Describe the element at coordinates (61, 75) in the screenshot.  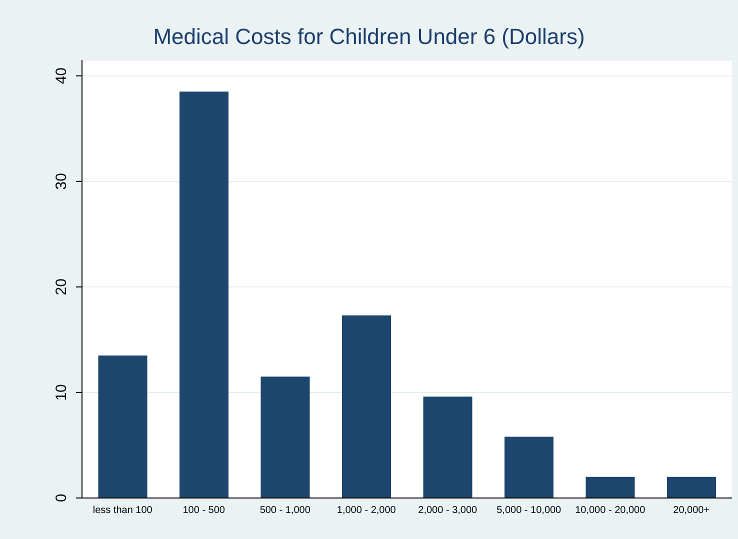
I see `y-tick-label: 40` at that location.